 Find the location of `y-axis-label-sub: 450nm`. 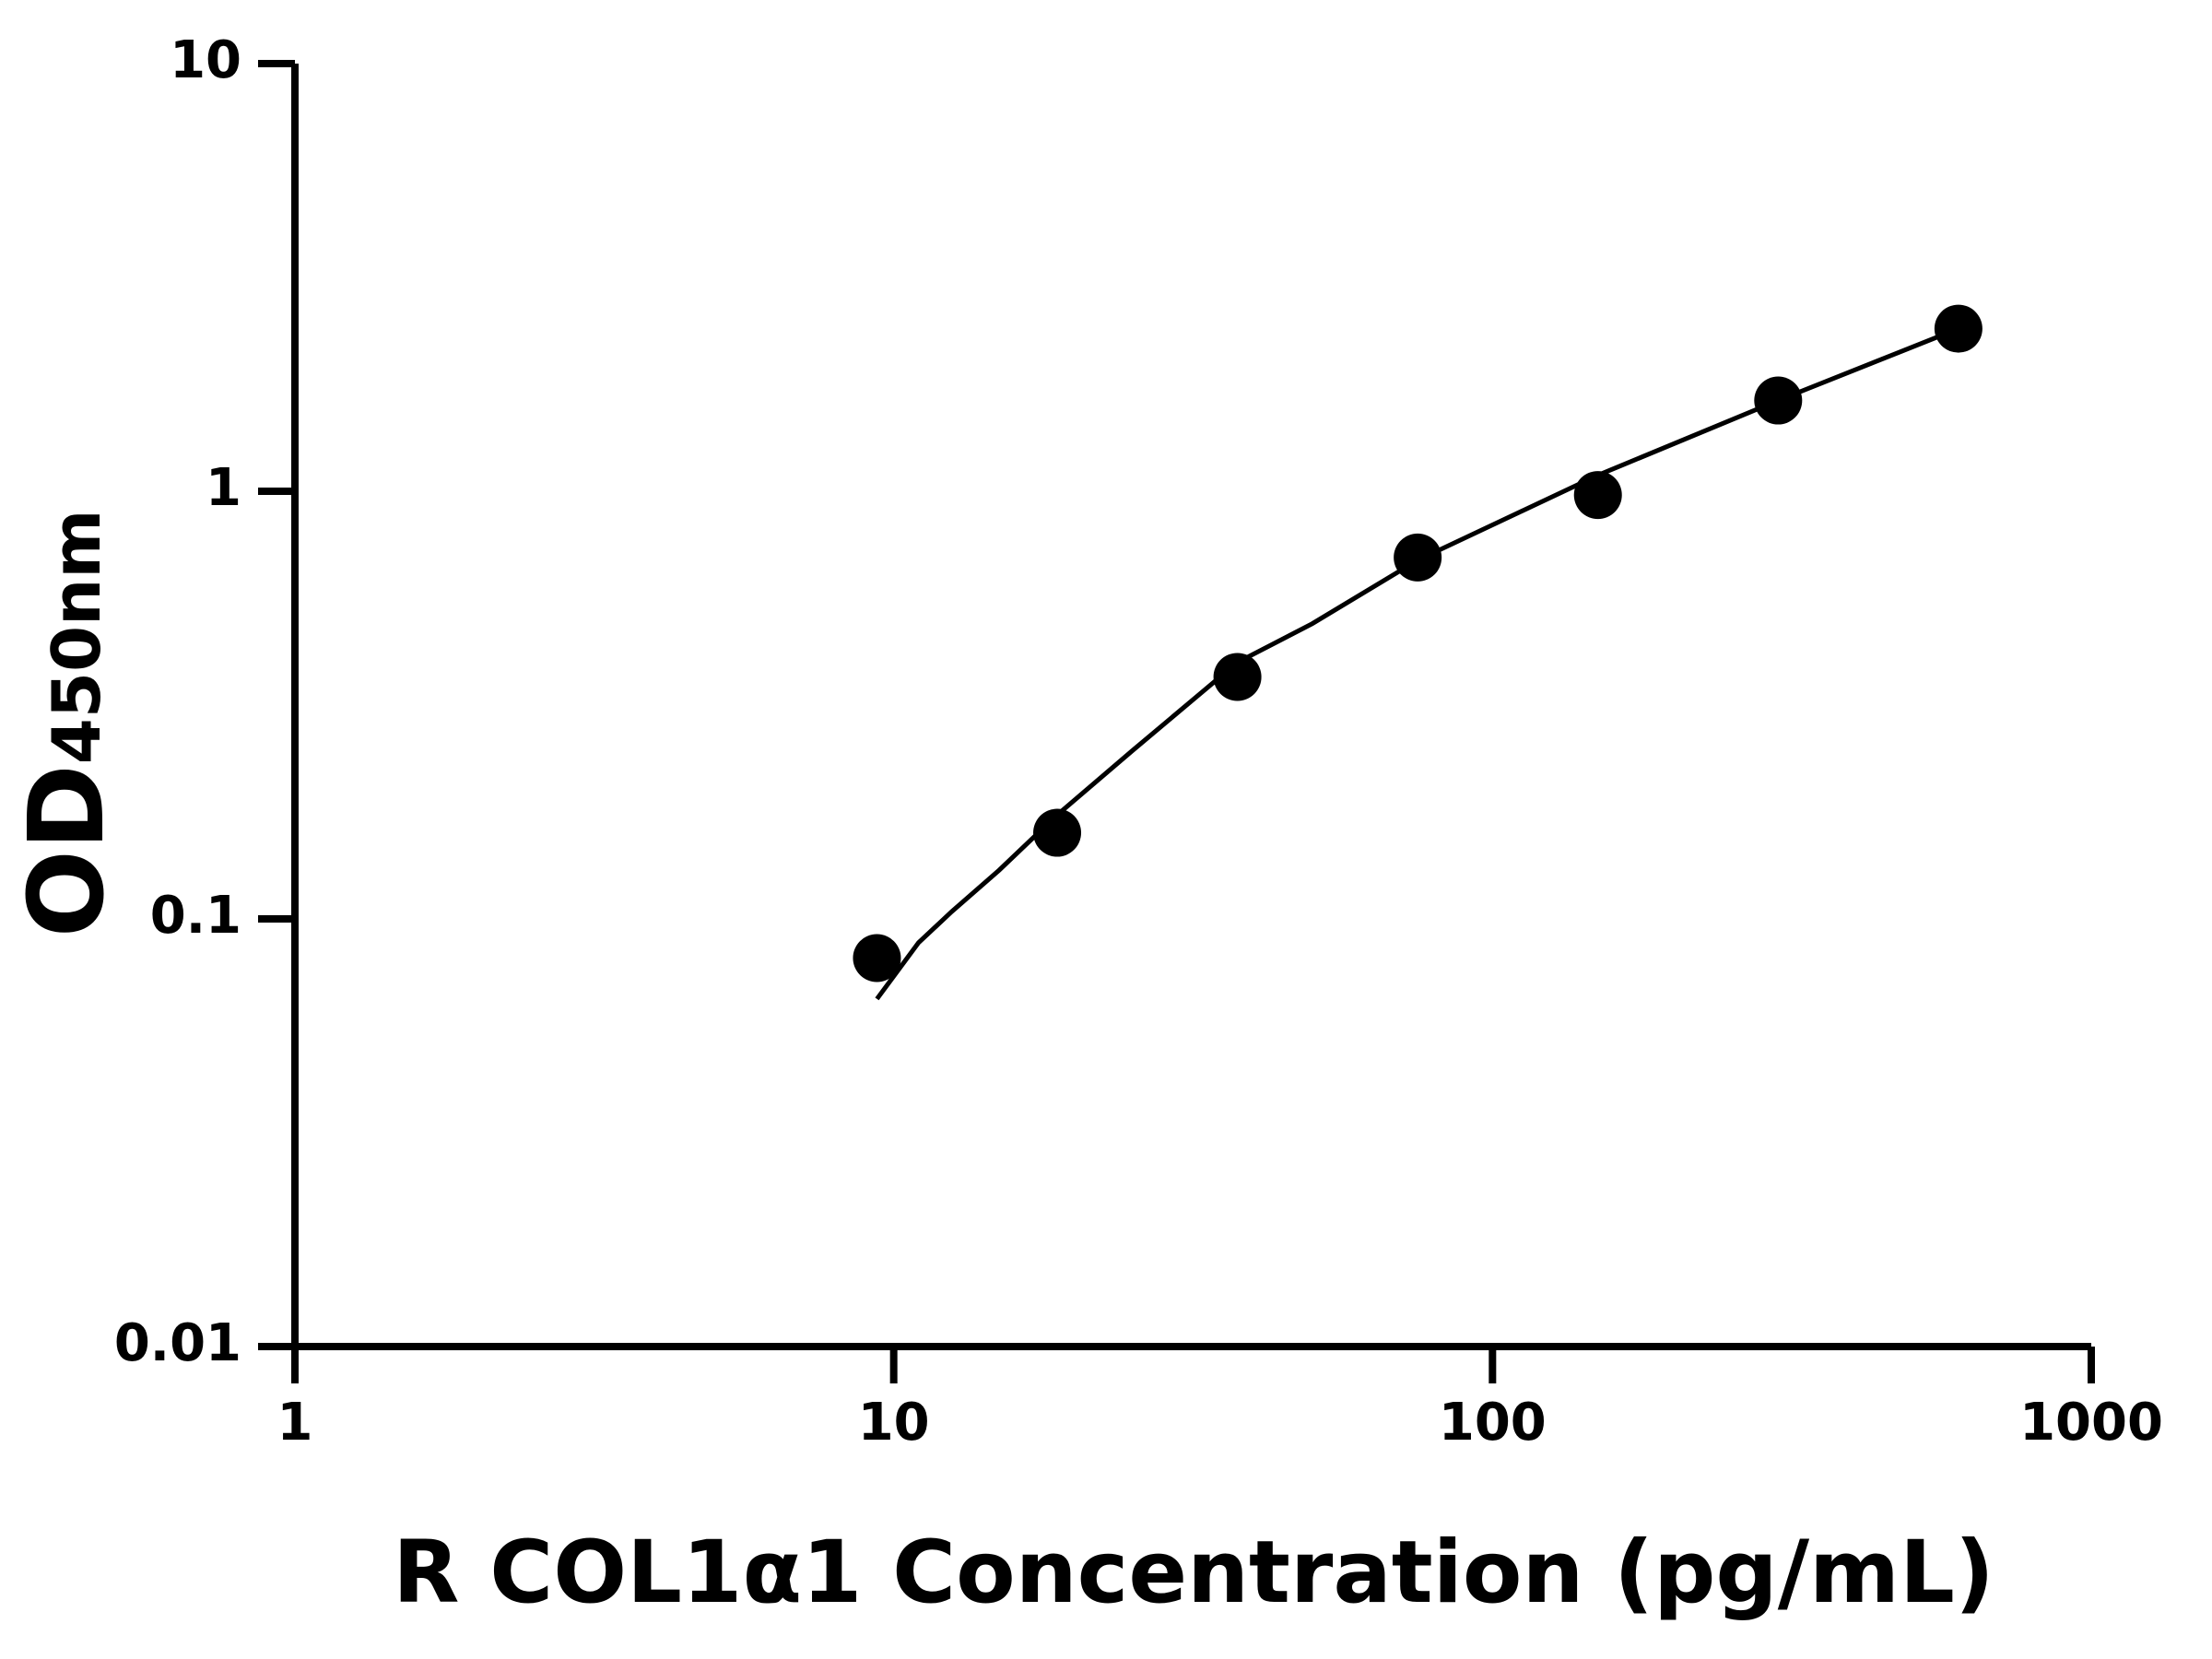

y-axis-label-sub: 450nm is located at coordinates (76, 637).